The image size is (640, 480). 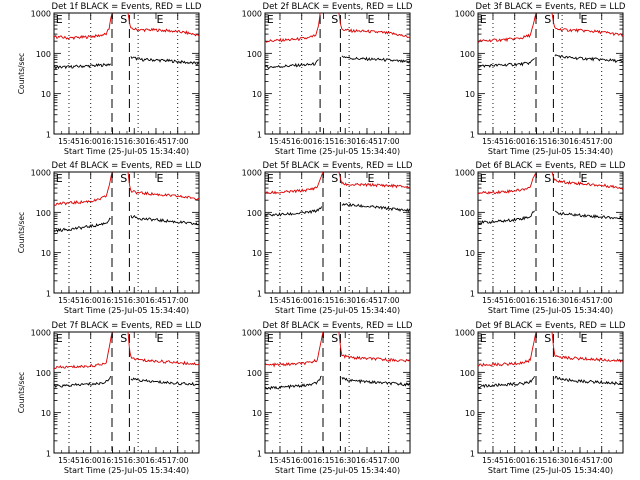 I want to click on y-axis-label: Counts/sec, so click(x=21, y=232).